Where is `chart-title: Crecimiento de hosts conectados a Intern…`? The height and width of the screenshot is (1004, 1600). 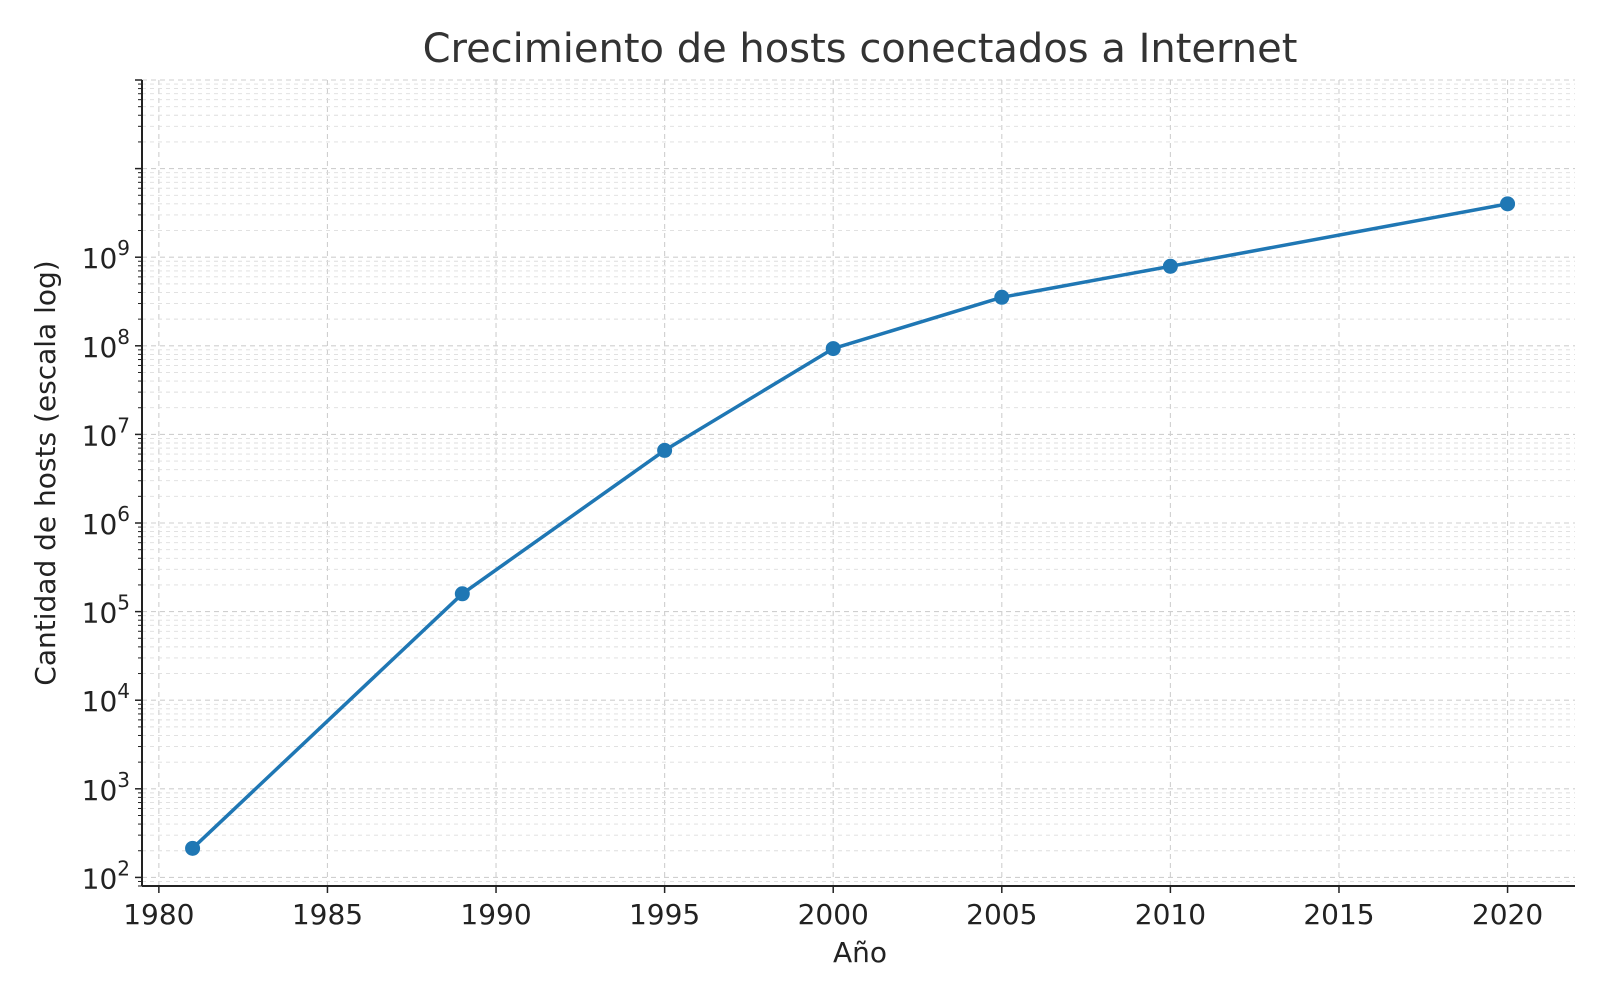
chart-title: Crecimiento de hosts conectados a Intern… is located at coordinates (860, 49).